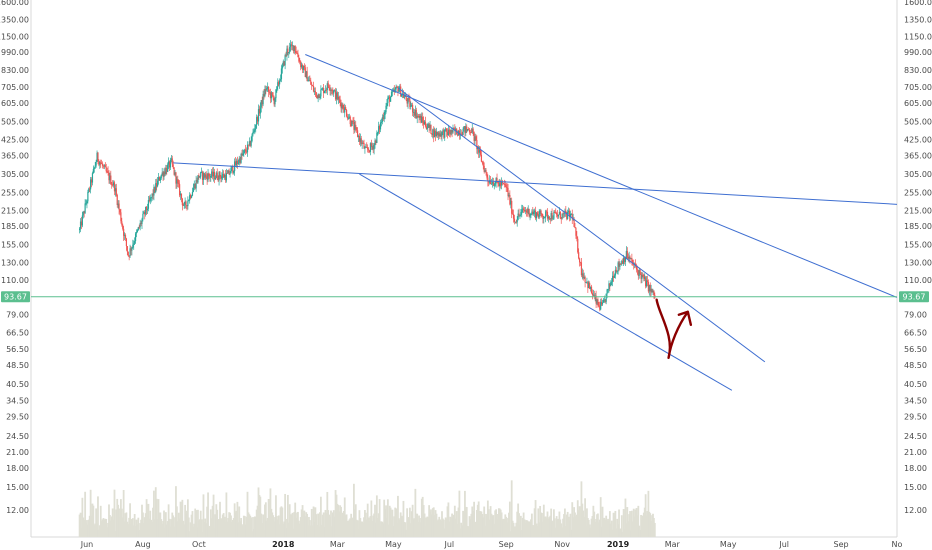 The height and width of the screenshot is (550, 932). I want to click on left-y-tick-label: 605.00, so click(15, 103).